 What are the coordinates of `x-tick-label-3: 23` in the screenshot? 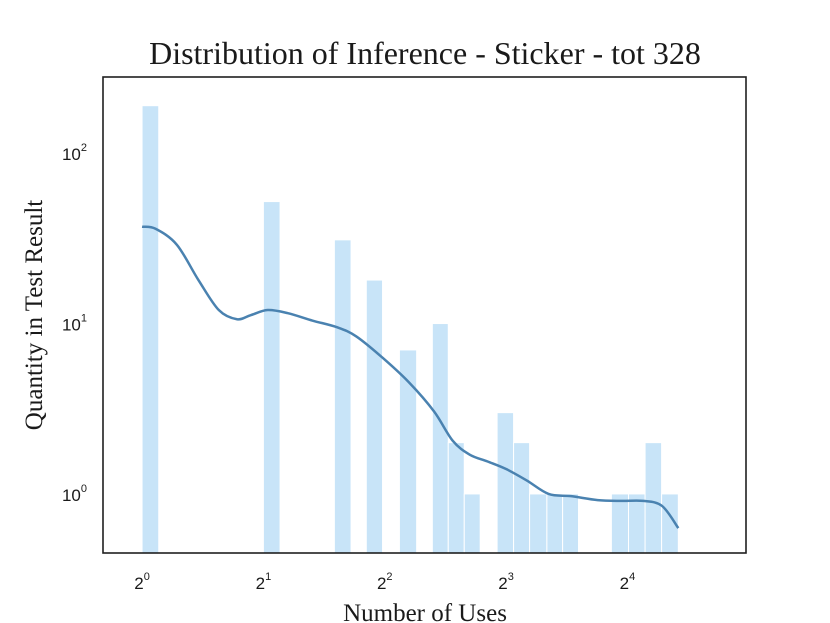 It's located at (506, 582).